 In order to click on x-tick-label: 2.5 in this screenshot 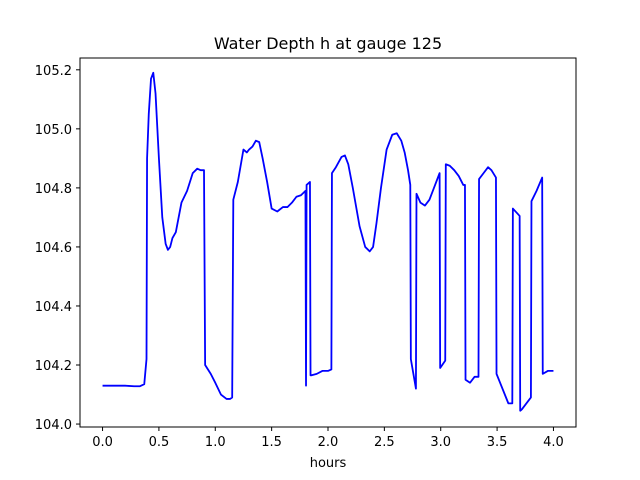, I will do `click(384, 442)`.